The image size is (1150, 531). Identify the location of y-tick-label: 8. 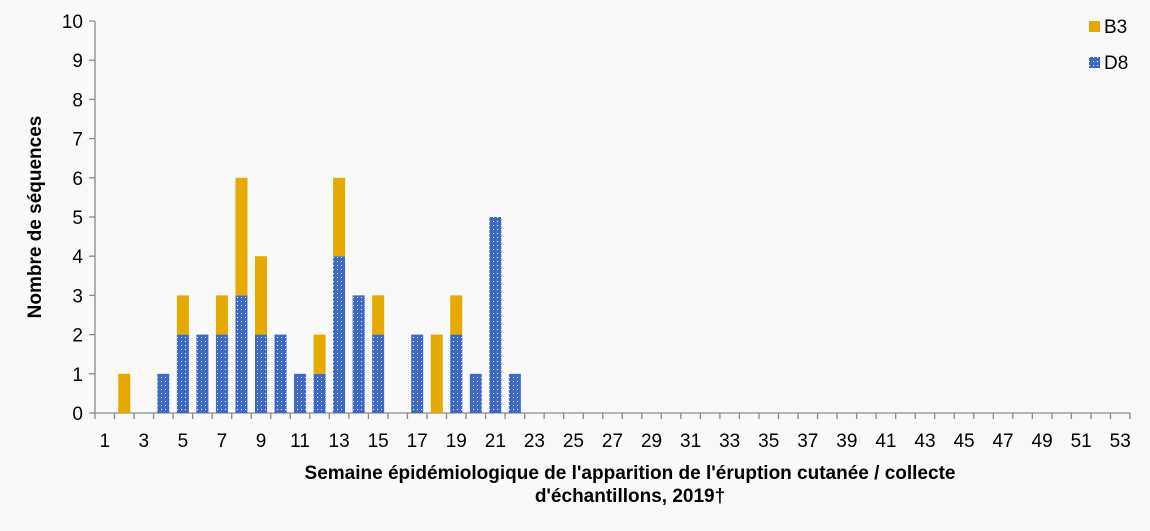
(77, 100).